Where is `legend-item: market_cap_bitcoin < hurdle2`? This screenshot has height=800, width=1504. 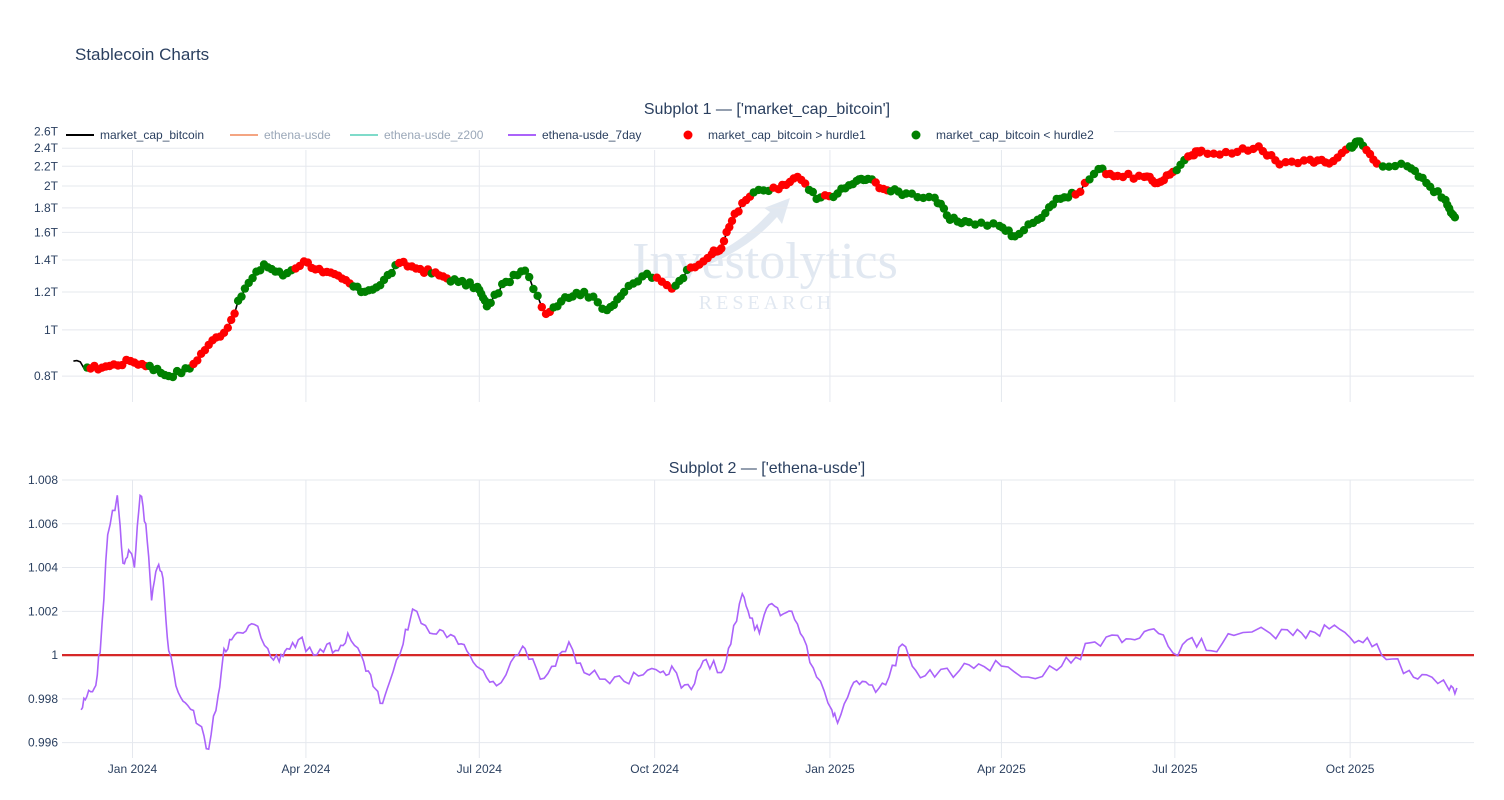
legend-item: market_cap_bitcoin < hurdle2 is located at coordinates (1003, 135).